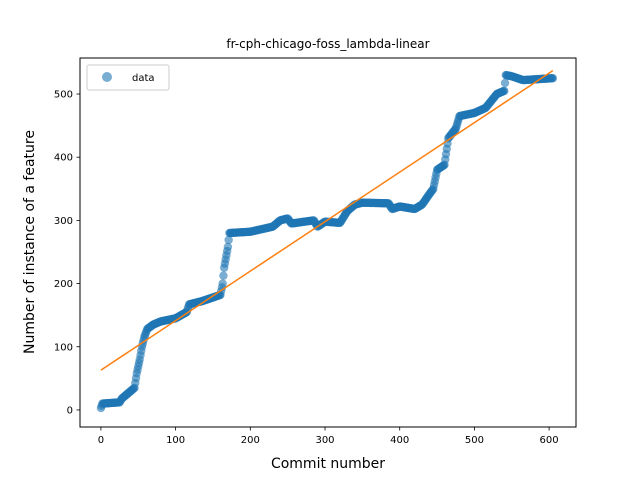 This screenshot has width=640, height=480. I want to click on legend-entry-data: data, so click(143, 78).